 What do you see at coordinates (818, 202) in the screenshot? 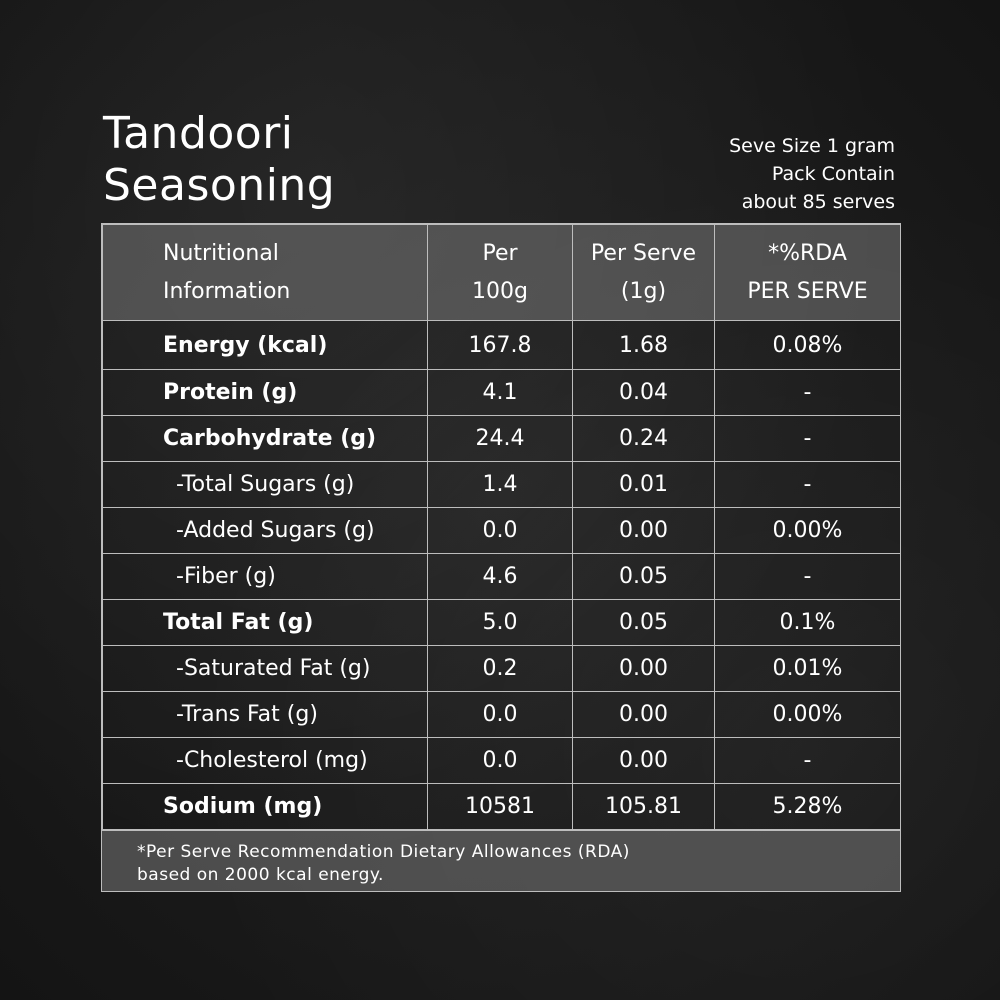
I see `serves-count: about 85 serves` at bounding box center [818, 202].